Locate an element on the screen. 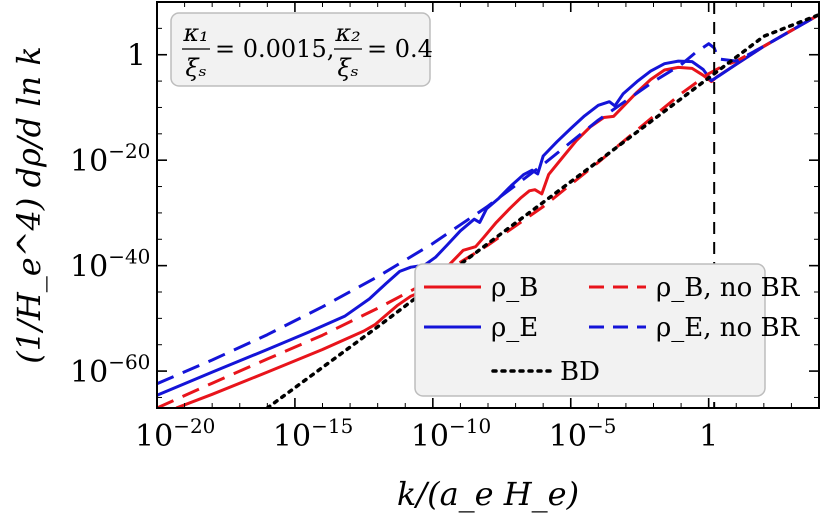 Image resolution: width=822 pixels, height=524 pixels. legend-label-1: ρ_B, no BR is located at coordinates (728, 288).